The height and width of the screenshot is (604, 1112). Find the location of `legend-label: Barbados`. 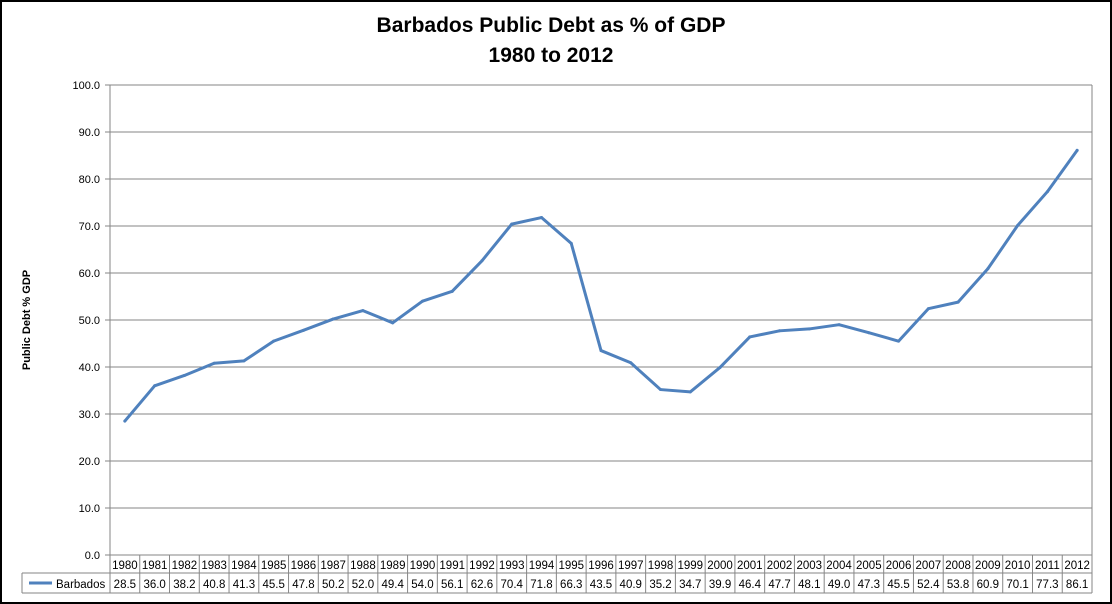

legend-label: Barbados is located at coordinates (80, 585).